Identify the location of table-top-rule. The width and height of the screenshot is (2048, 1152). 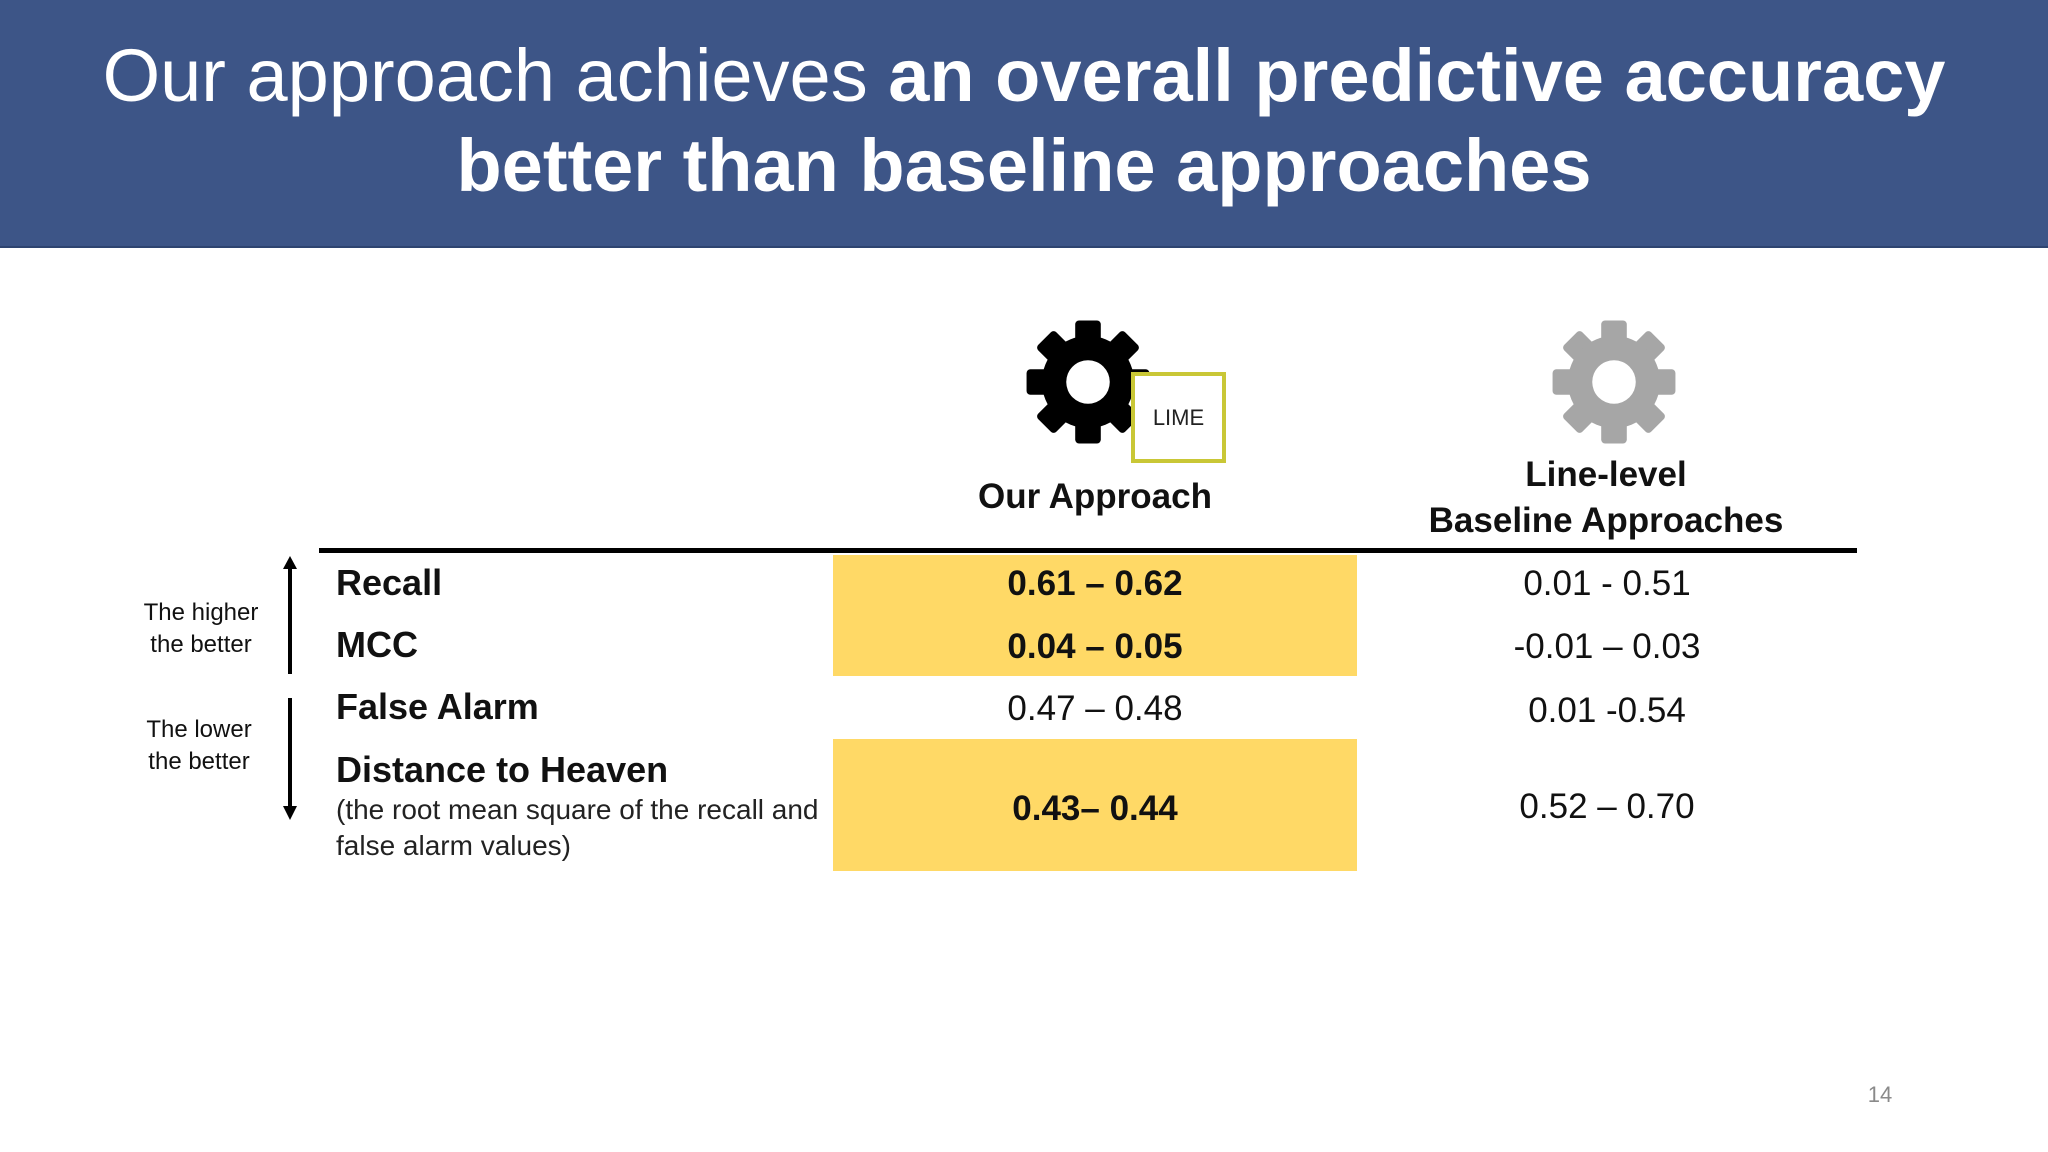
(1088, 550).